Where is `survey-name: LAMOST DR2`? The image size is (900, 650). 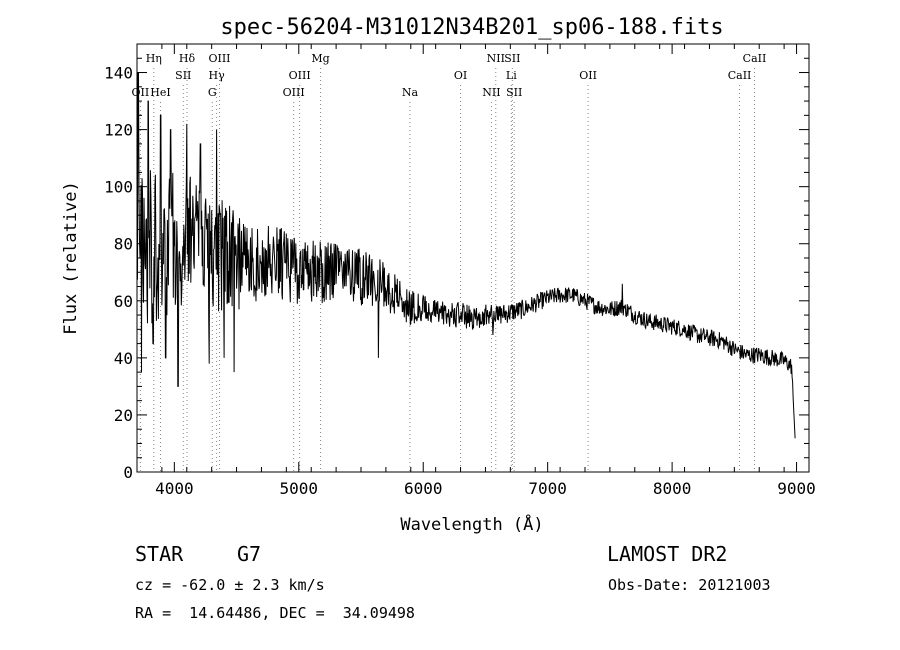 survey-name: LAMOST DR2 is located at coordinates (667, 554).